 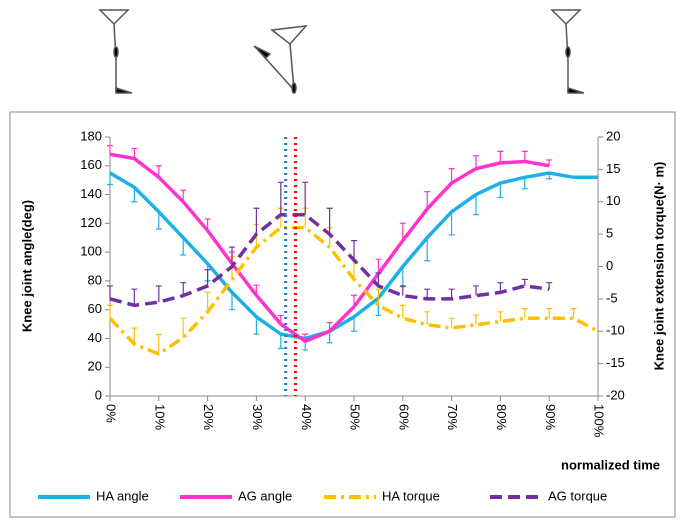 What do you see at coordinates (658, 266) in the screenshot?
I see `y2-axis-label: Knee joint extension torque(N· m)` at bounding box center [658, 266].